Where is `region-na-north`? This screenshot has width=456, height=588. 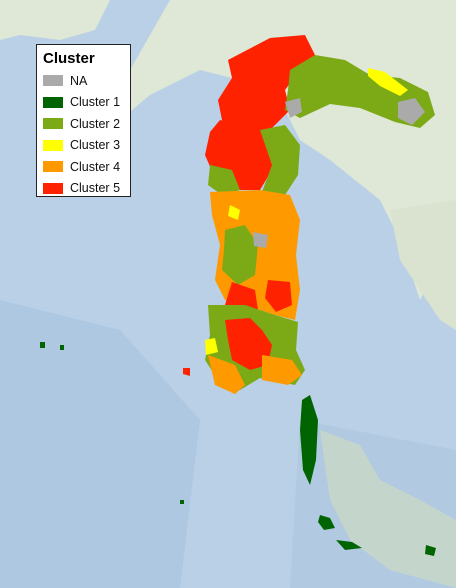
region-na-north is located at coordinates (293, 108).